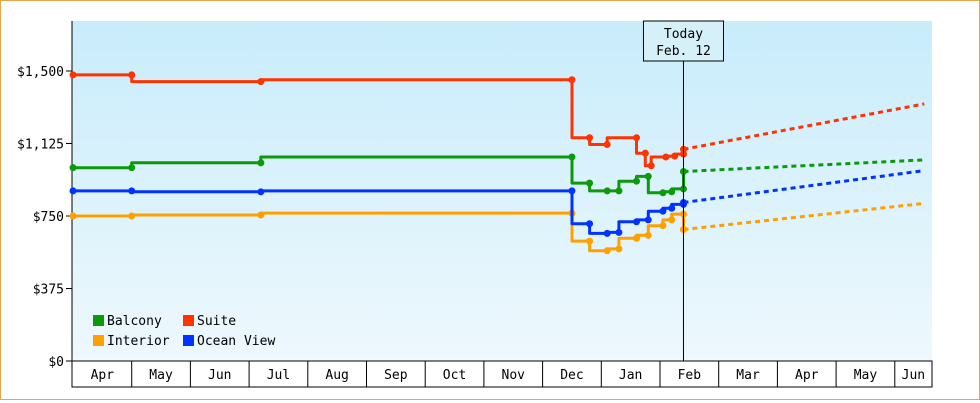  I want to click on legend-item: Balcony, so click(127, 321).